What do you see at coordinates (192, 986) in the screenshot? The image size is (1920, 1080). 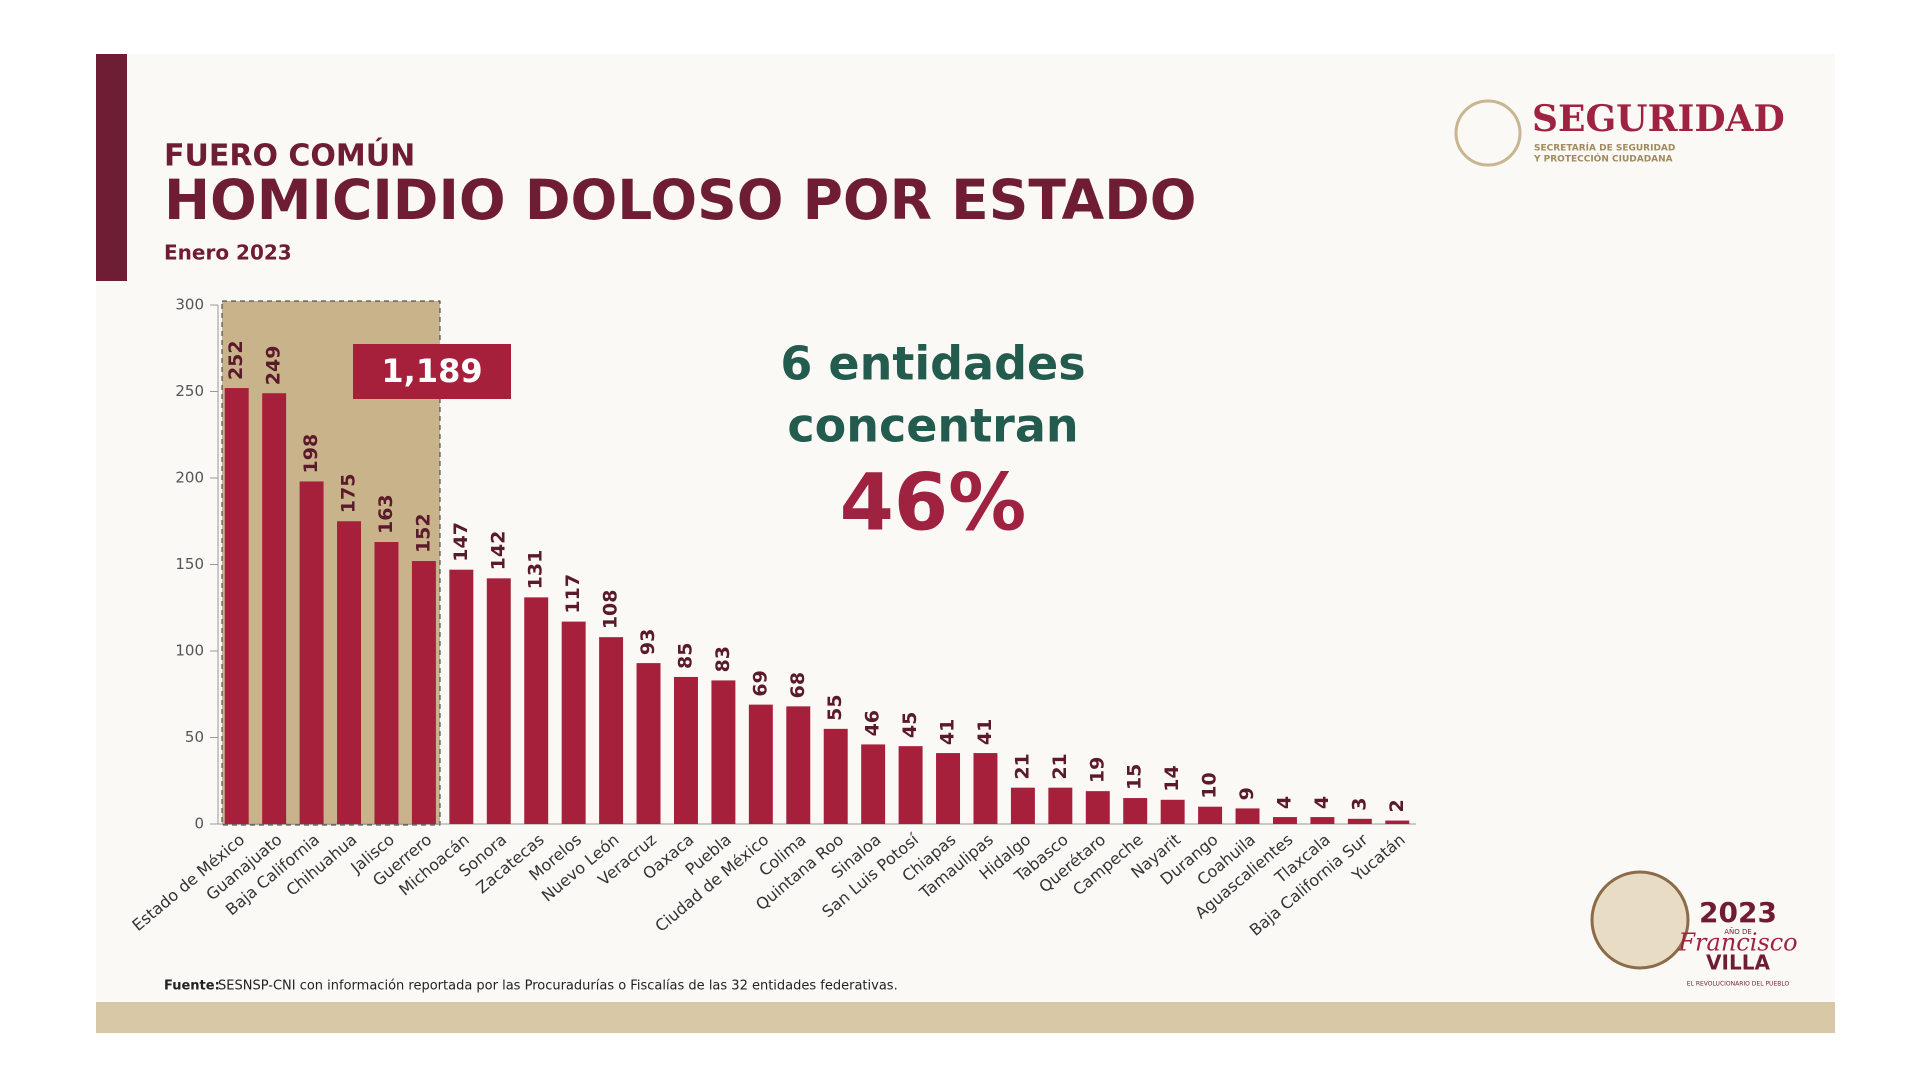 I see `source-label: Fuente:` at bounding box center [192, 986].